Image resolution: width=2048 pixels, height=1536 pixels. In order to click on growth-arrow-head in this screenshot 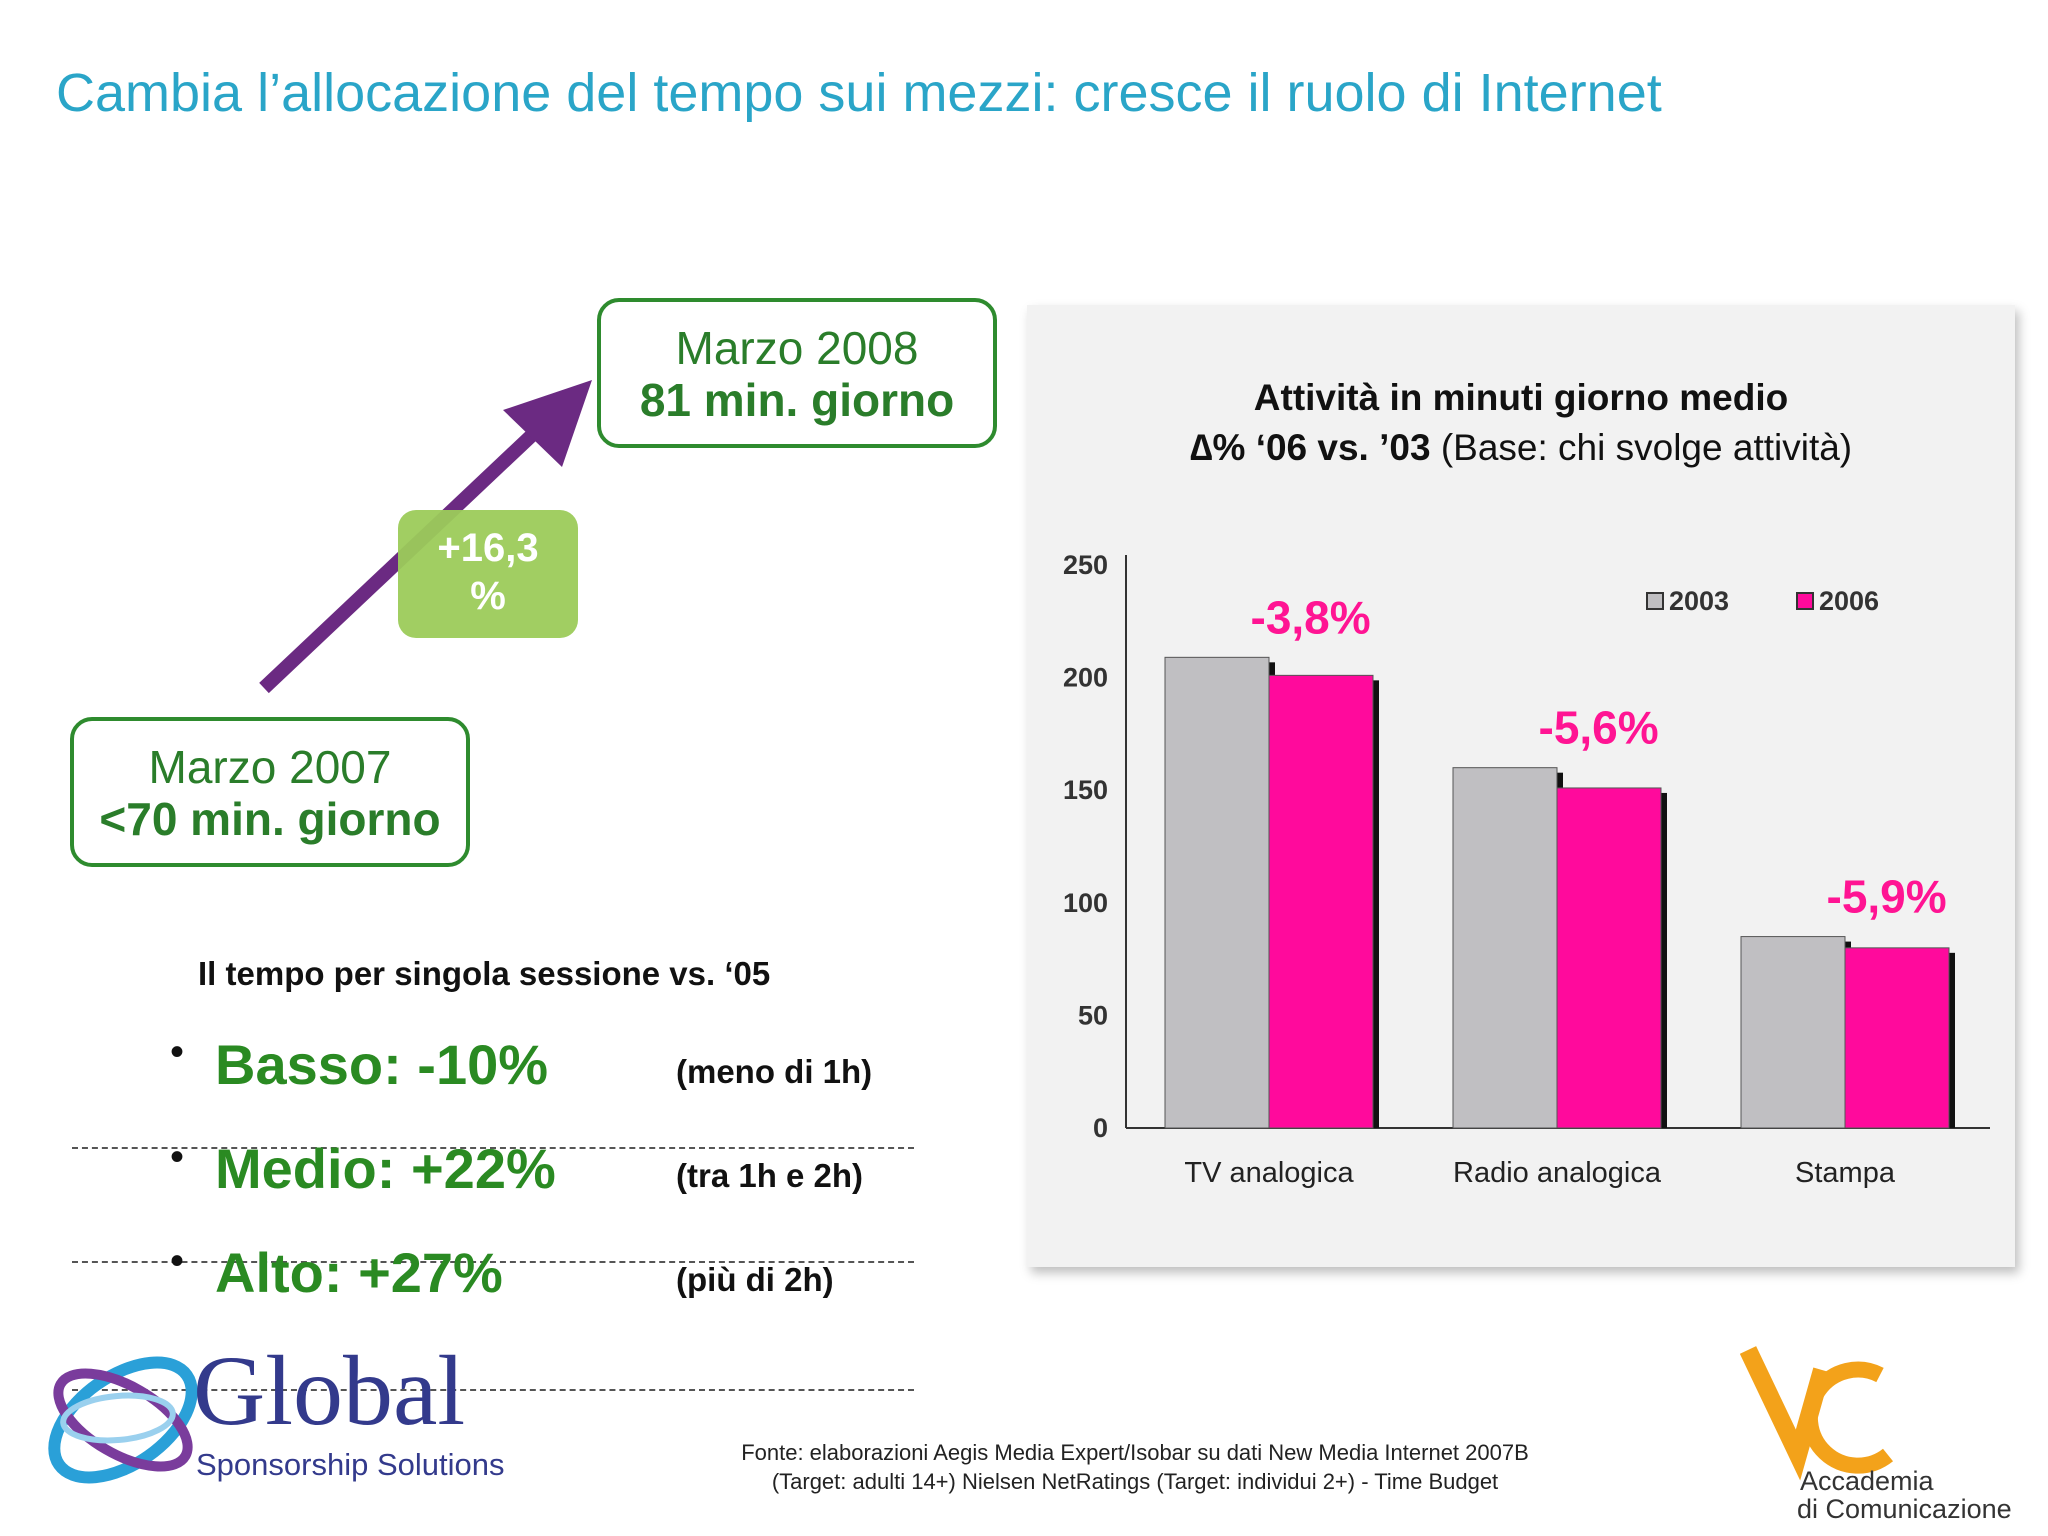, I will do `click(547, 423)`.